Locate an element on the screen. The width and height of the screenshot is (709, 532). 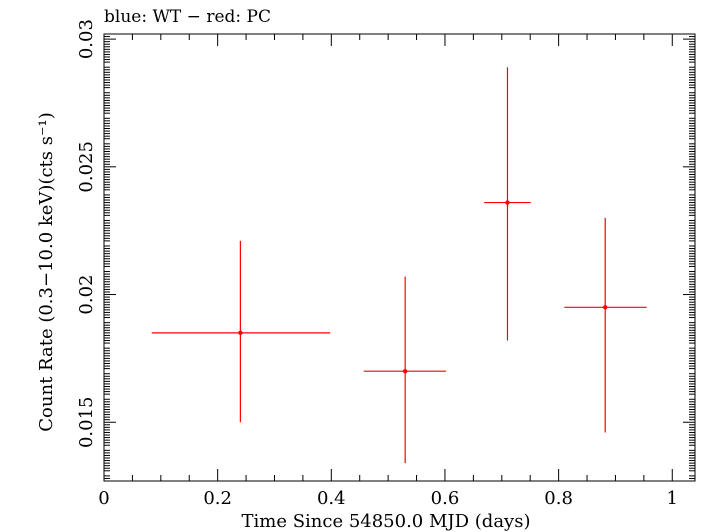
y-tick-label: 0.015 is located at coordinates (86, 422).